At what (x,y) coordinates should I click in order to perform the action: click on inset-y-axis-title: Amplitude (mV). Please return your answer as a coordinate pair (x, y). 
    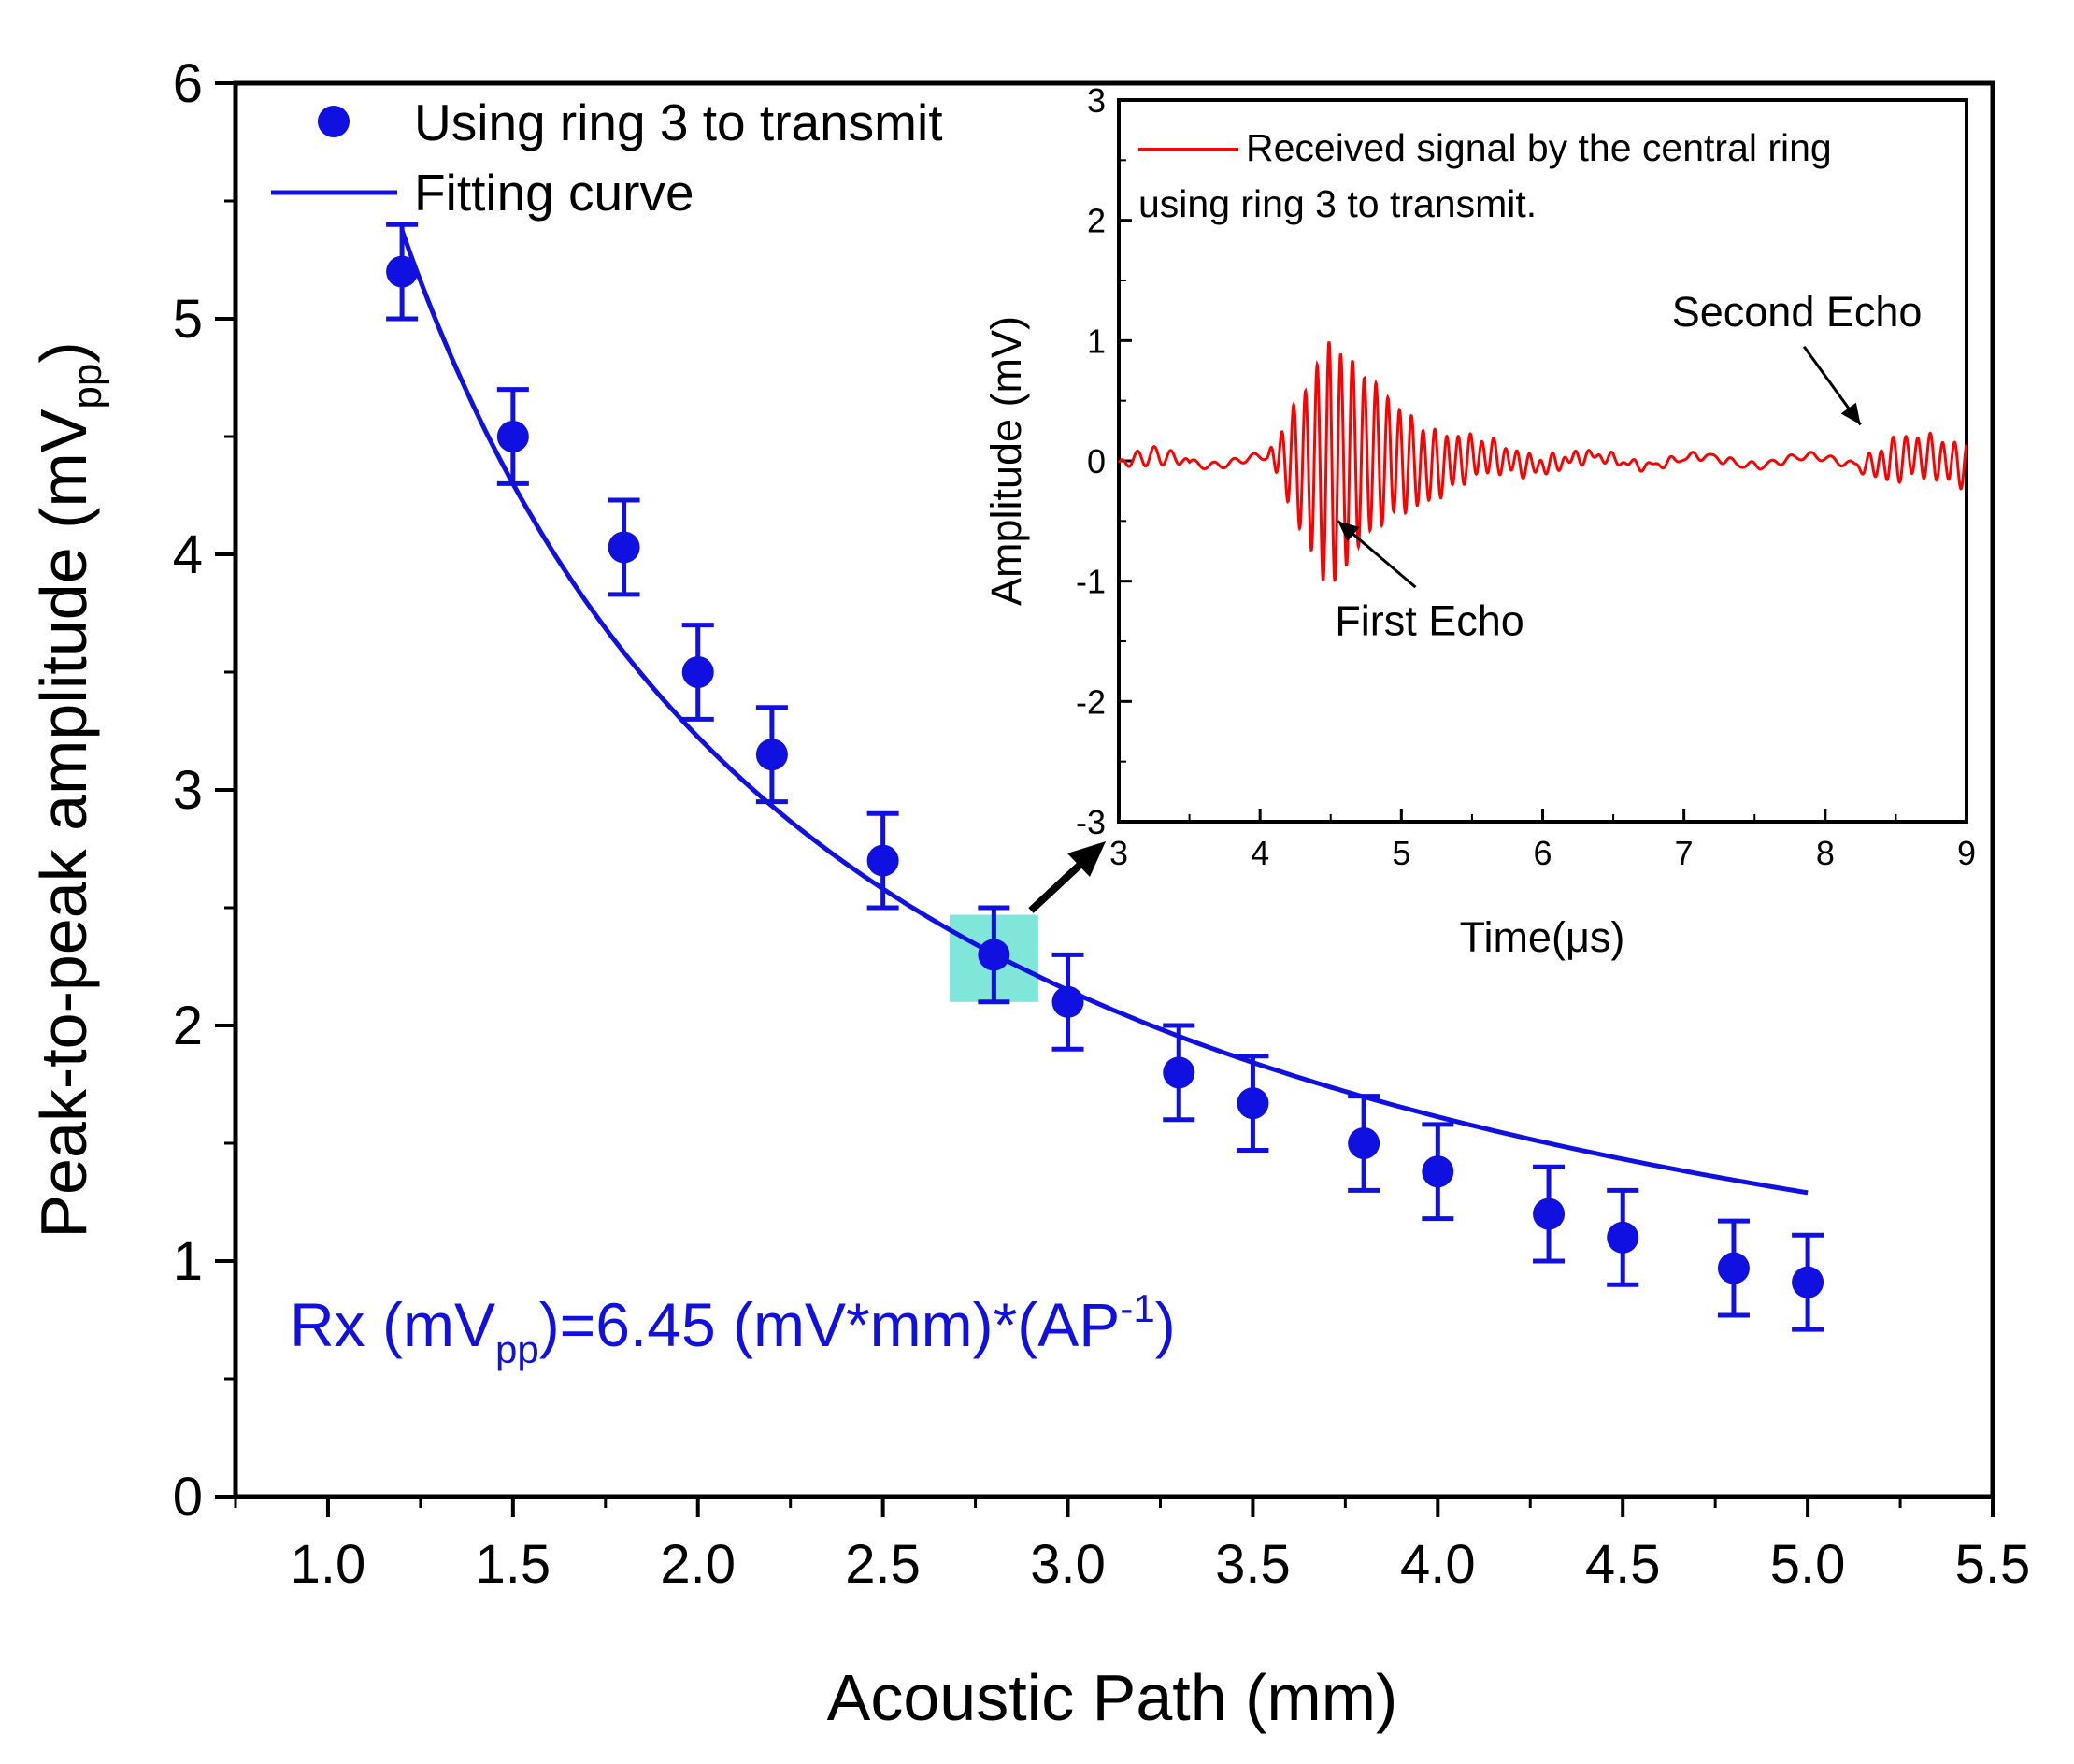
    Looking at the image, I should click on (1006, 461).